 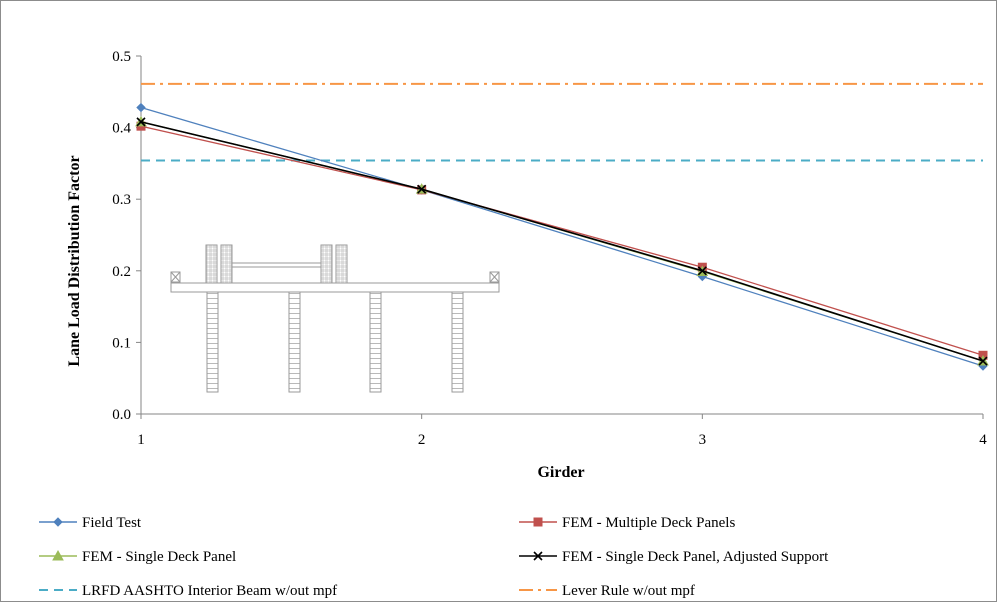 I want to click on legend-item: FEM - Single Deck Panel, so click(x=137, y=557).